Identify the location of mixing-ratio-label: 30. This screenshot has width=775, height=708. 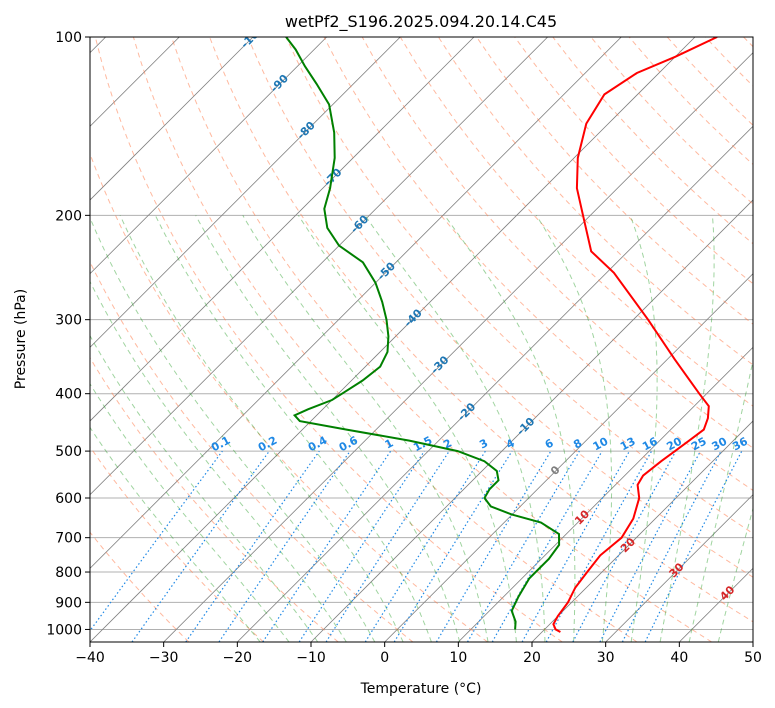
(720, 444).